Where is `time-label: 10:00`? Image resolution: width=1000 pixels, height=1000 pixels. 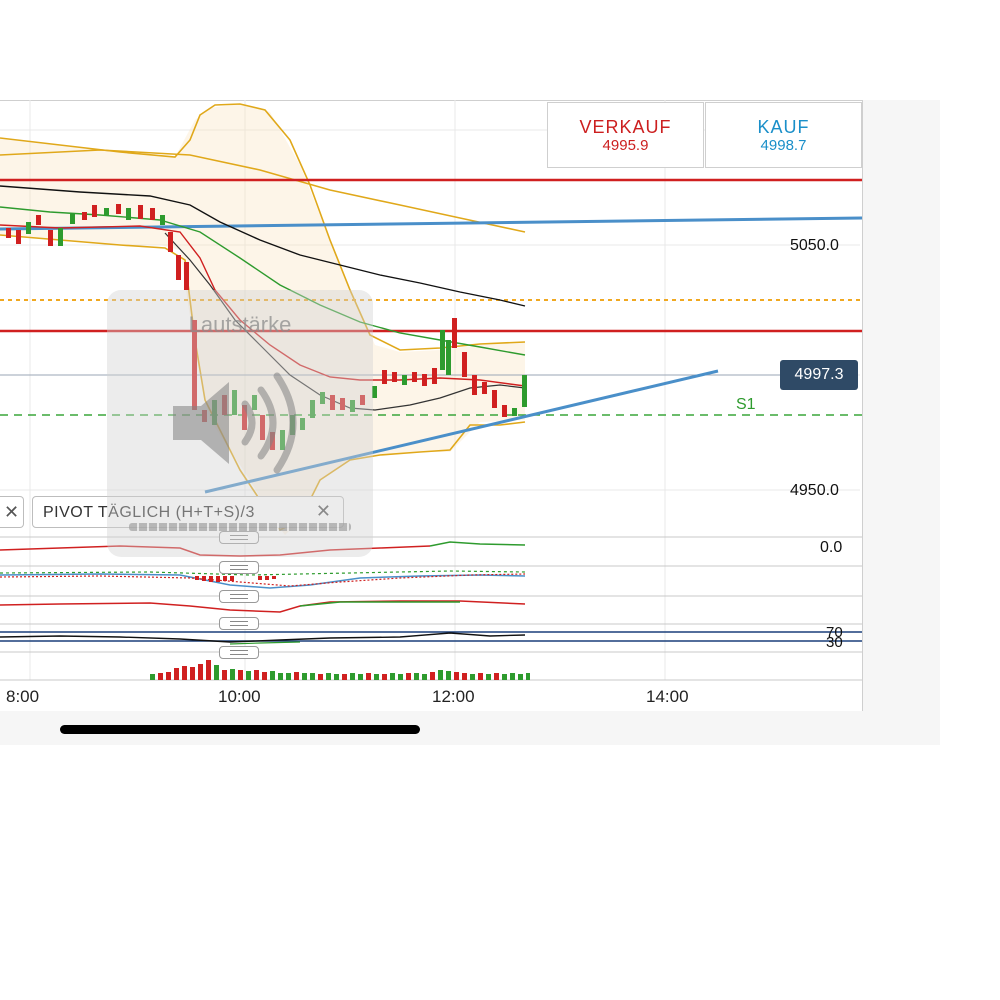
time-label: 10:00 is located at coordinates (239, 696).